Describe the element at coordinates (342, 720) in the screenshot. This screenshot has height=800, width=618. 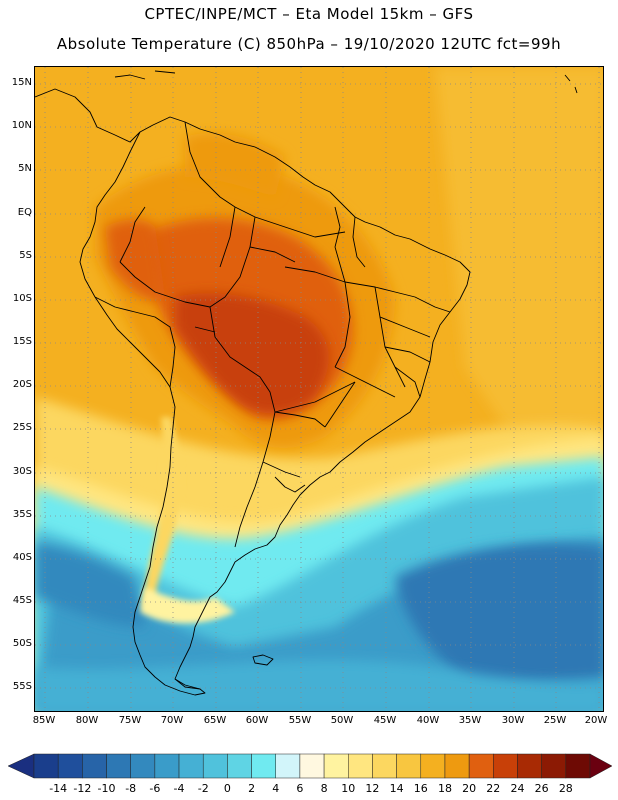
I see `lon-label-50w: 50W` at that location.